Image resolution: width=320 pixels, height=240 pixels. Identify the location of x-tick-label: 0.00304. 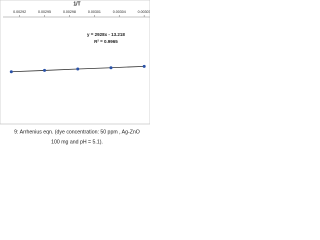
(119, 12).